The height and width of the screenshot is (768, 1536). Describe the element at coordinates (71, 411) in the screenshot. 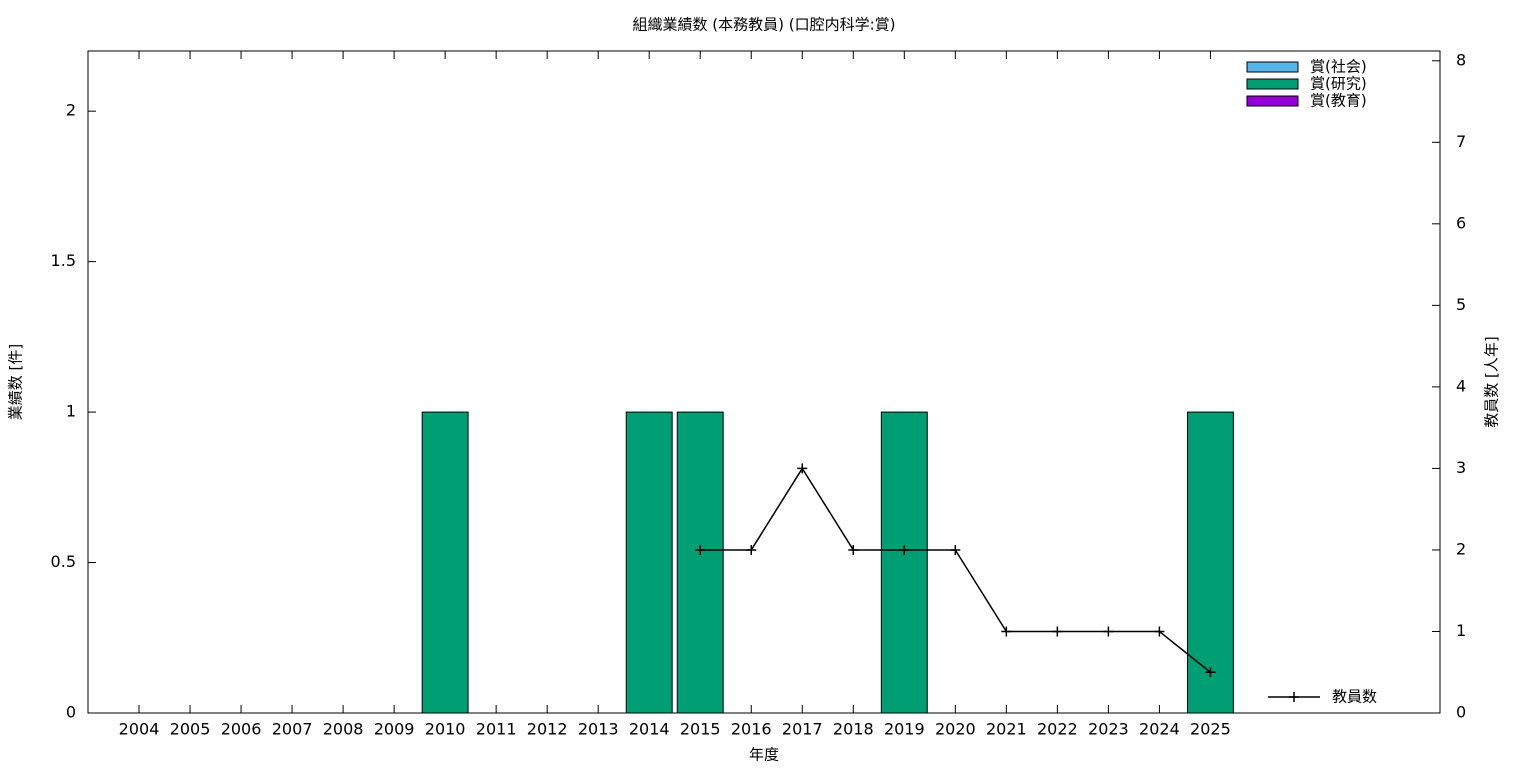

I see `y-tick-label: 1` at that location.